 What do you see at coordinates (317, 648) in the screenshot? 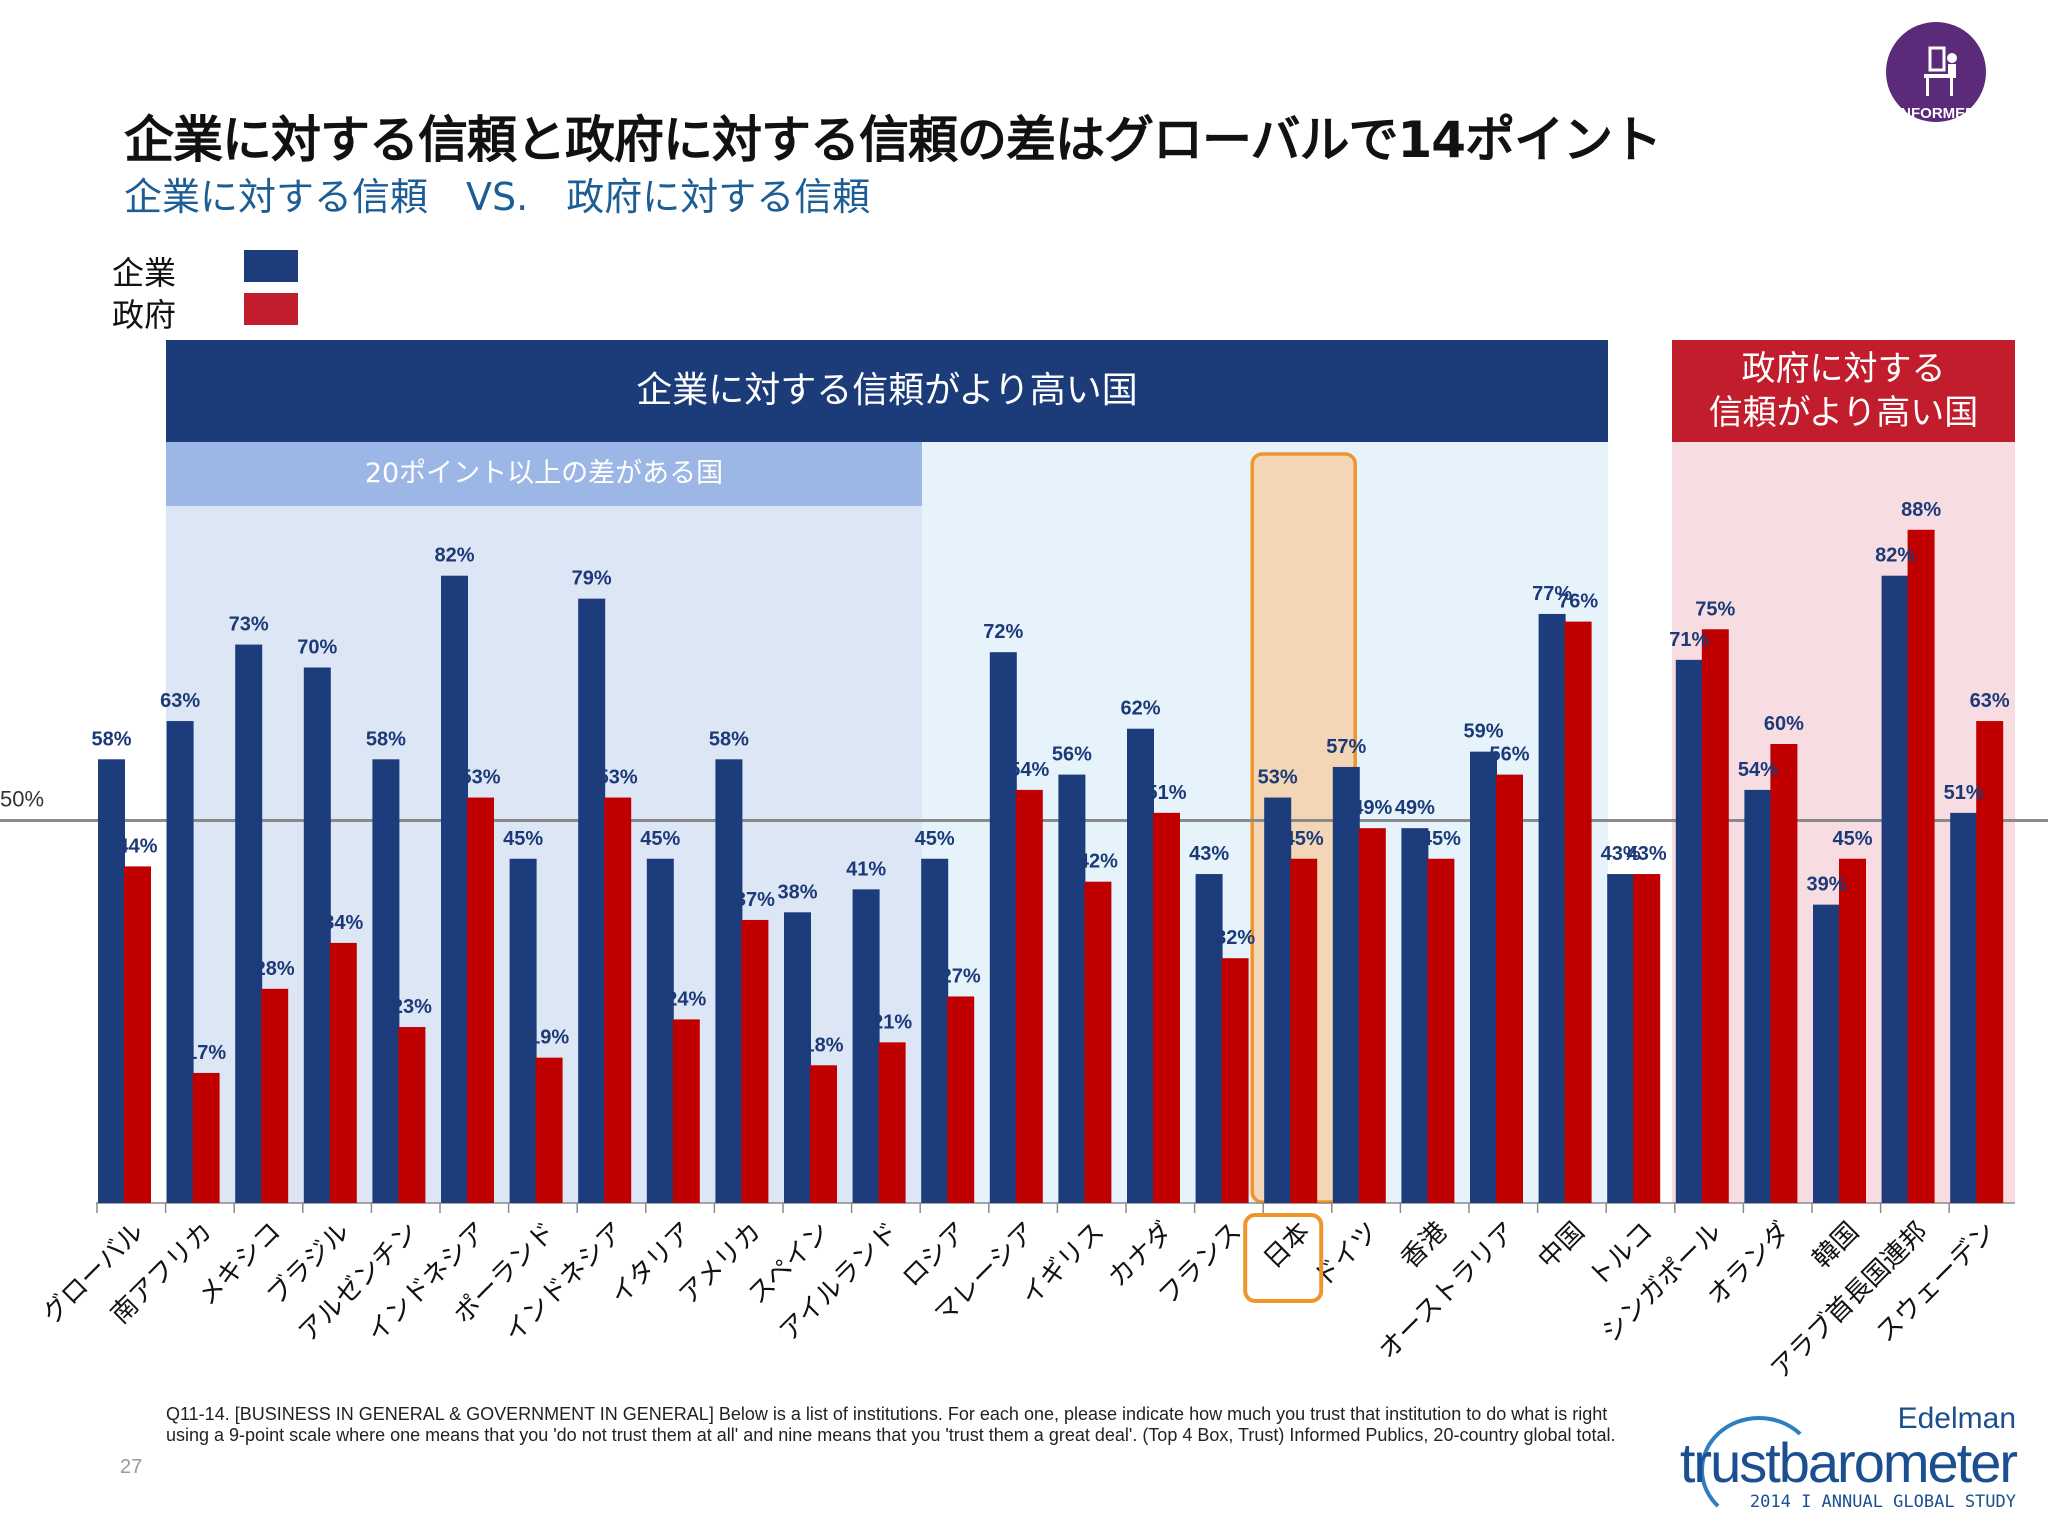
I see `value-label-business: 70%` at bounding box center [317, 648].